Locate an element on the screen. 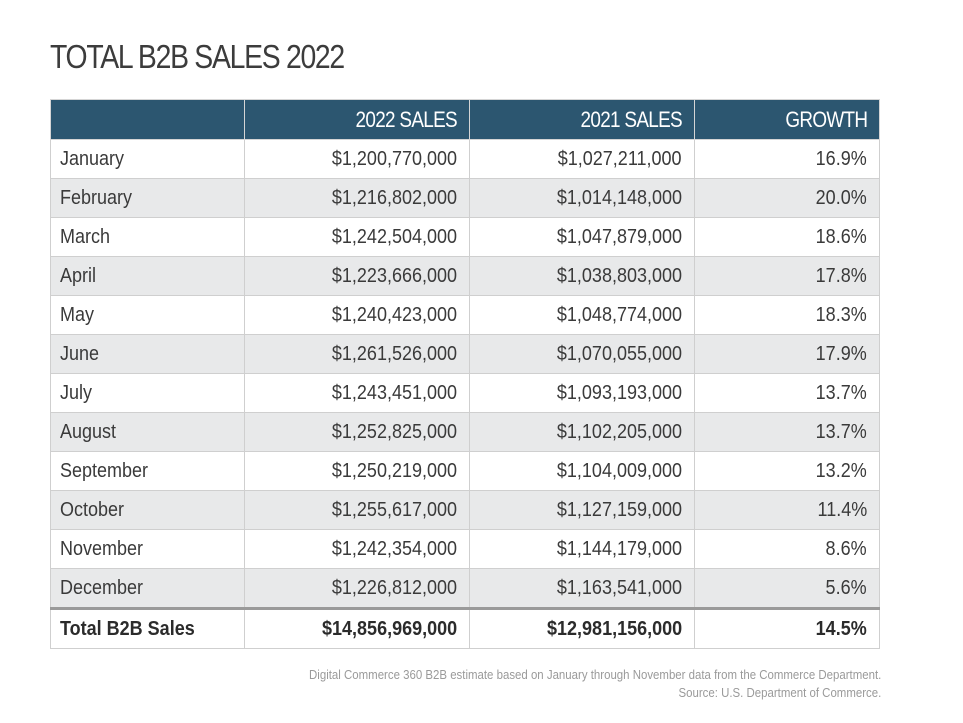 This screenshot has width=963, height=723. growth-cell: 5.6% is located at coordinates (787, 588).